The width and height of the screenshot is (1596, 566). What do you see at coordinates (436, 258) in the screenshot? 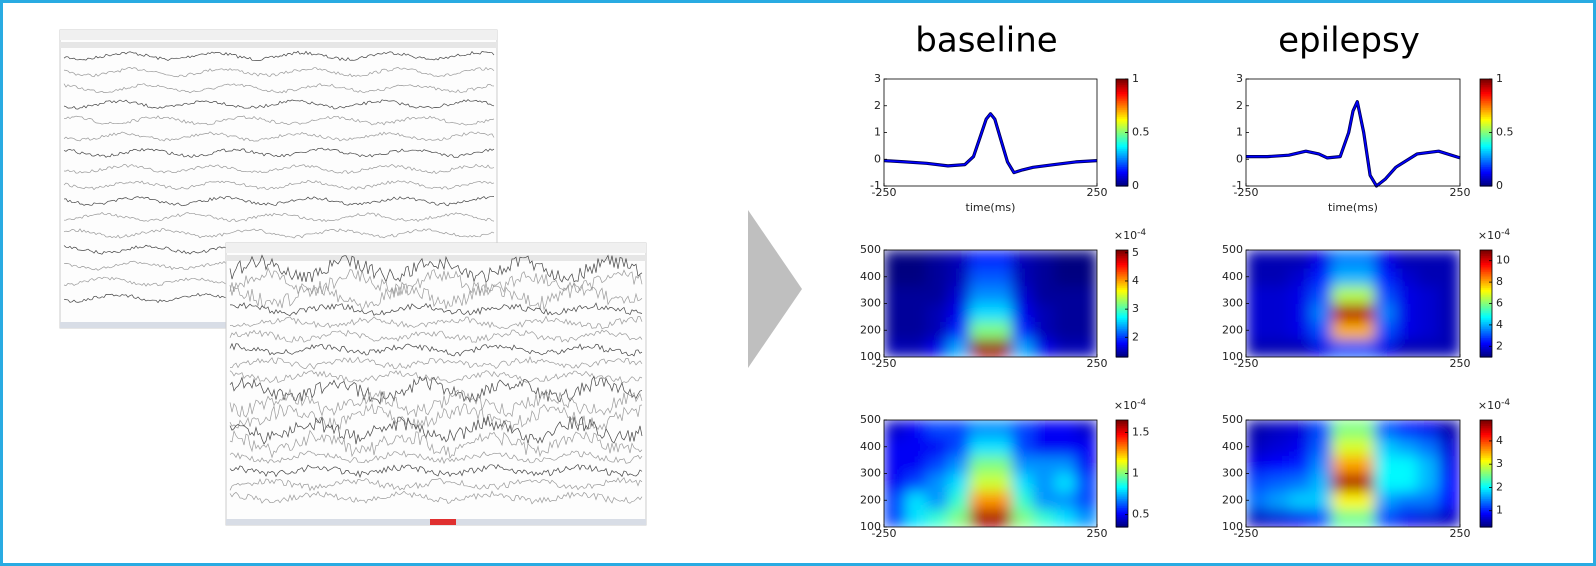
I see `window-toolbar` at bounding box center [436, 258].